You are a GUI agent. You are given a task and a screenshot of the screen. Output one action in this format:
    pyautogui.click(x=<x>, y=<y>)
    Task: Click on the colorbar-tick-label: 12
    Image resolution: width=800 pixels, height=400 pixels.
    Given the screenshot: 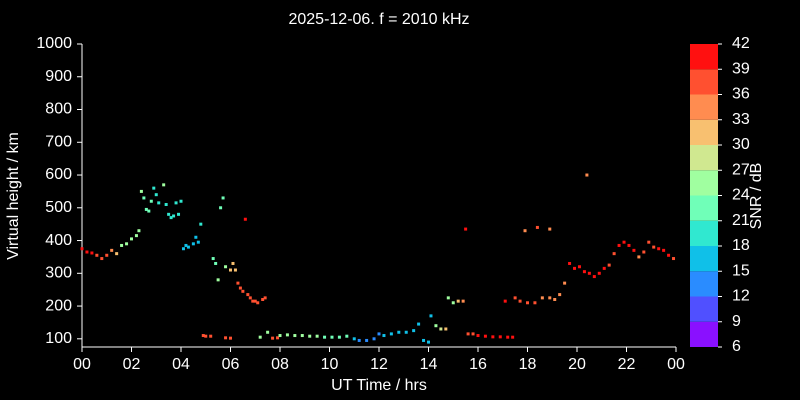 What is the action you would take?
    pyautogui.click(x=741, y=296)
    